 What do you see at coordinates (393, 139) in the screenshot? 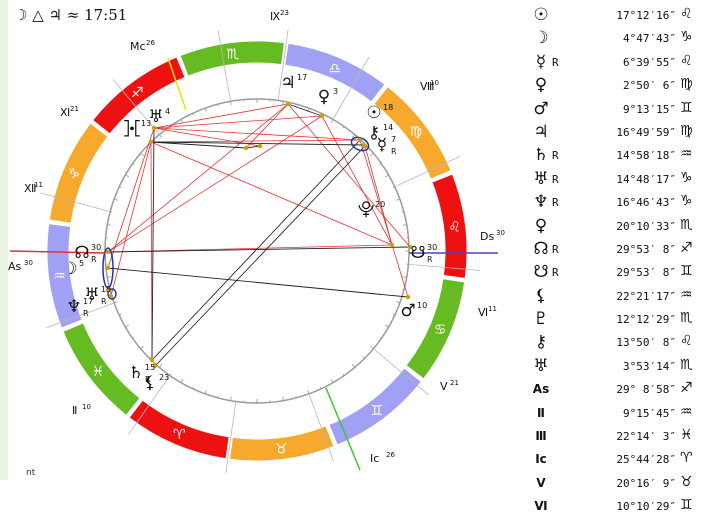
I see `mercury-degree: 7` at bounding box center [393, 139].